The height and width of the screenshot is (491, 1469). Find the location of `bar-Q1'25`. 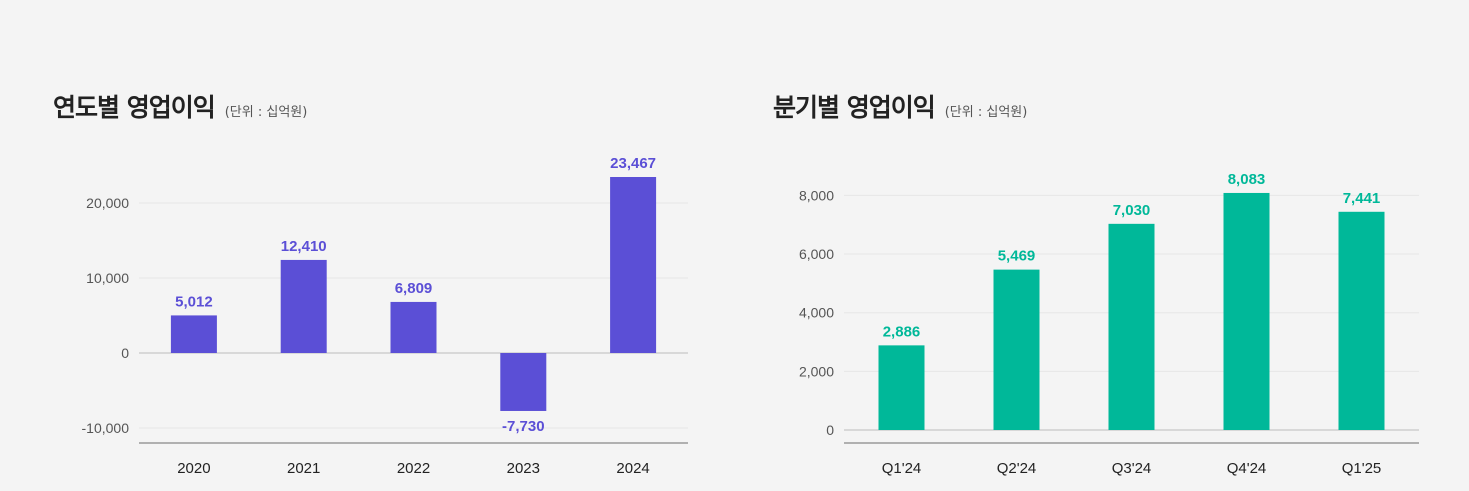

bar-Q1'25 is located at coordinates (1361, 320).